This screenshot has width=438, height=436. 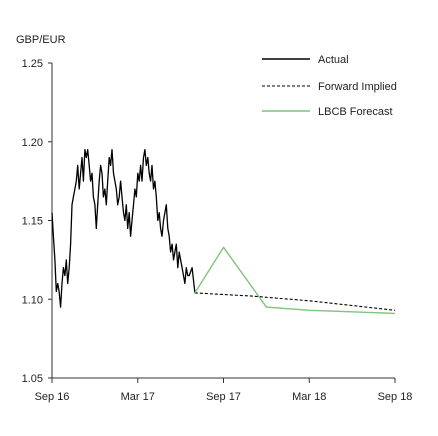 I want to click on legend-label: Forward Implied, so click(x=357, y=87).